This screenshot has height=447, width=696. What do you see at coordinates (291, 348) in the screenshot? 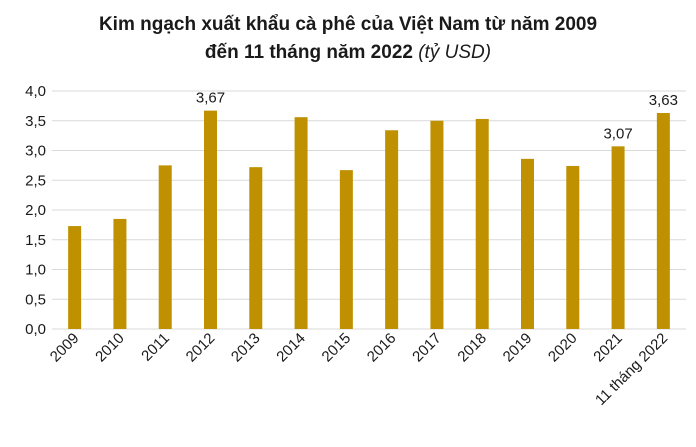
I see `x-tick-label: 2014` at bounding box center [291, 348].